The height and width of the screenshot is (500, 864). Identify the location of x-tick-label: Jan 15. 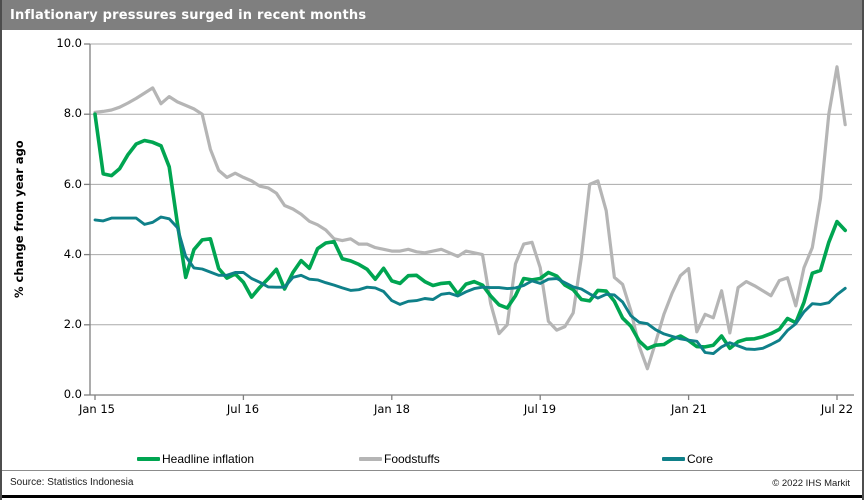
(97, 409).